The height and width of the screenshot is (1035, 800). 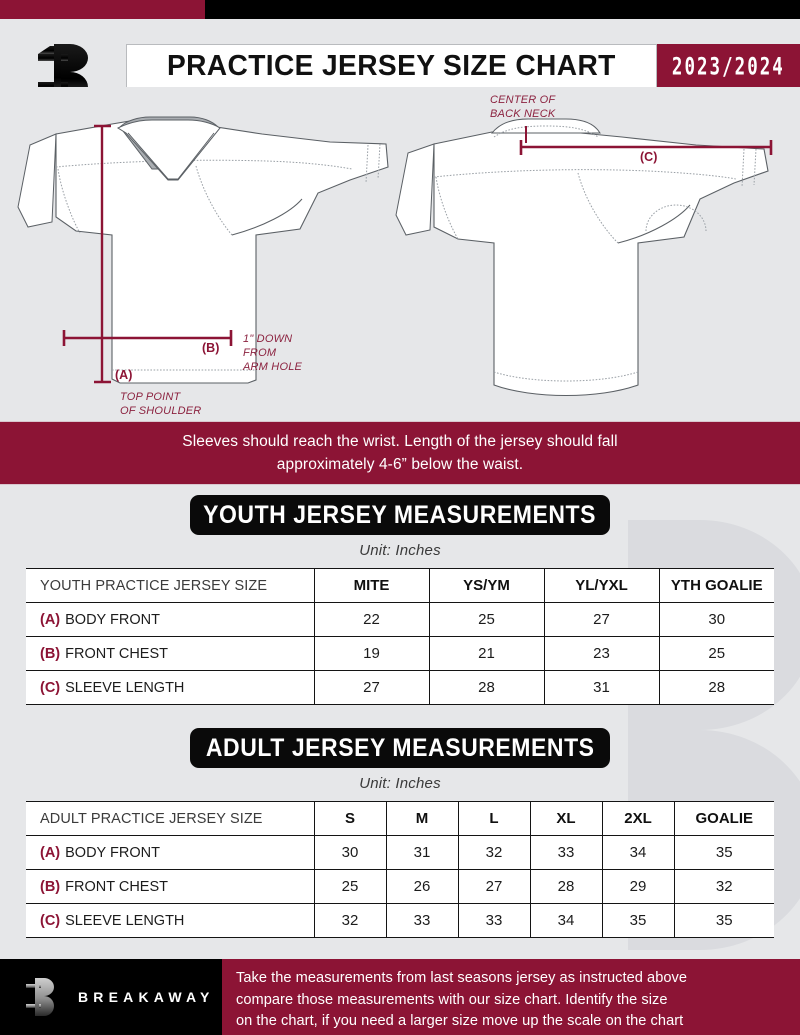 What do you see at coordinates (494, 852) in the screenshot?
I see `adult-r0-c2: 32` at bounding box center [494, 852].